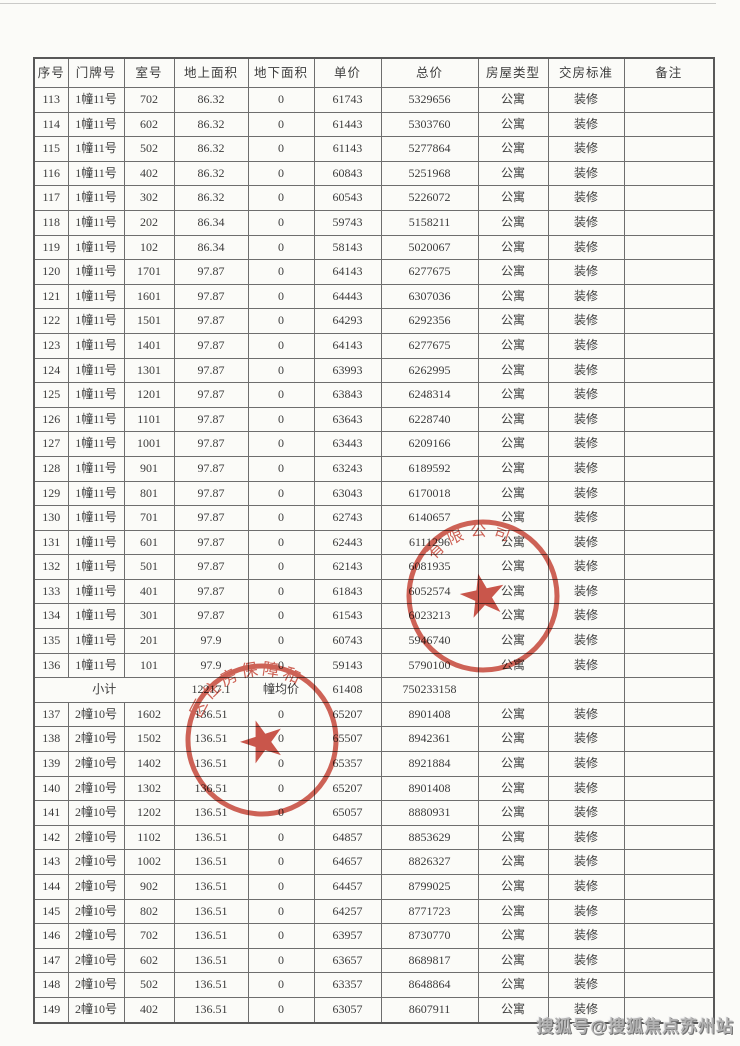  Describe the element at coordinates (211, 149) in the screenshot. I see `table-cell: 86.32` at that location.